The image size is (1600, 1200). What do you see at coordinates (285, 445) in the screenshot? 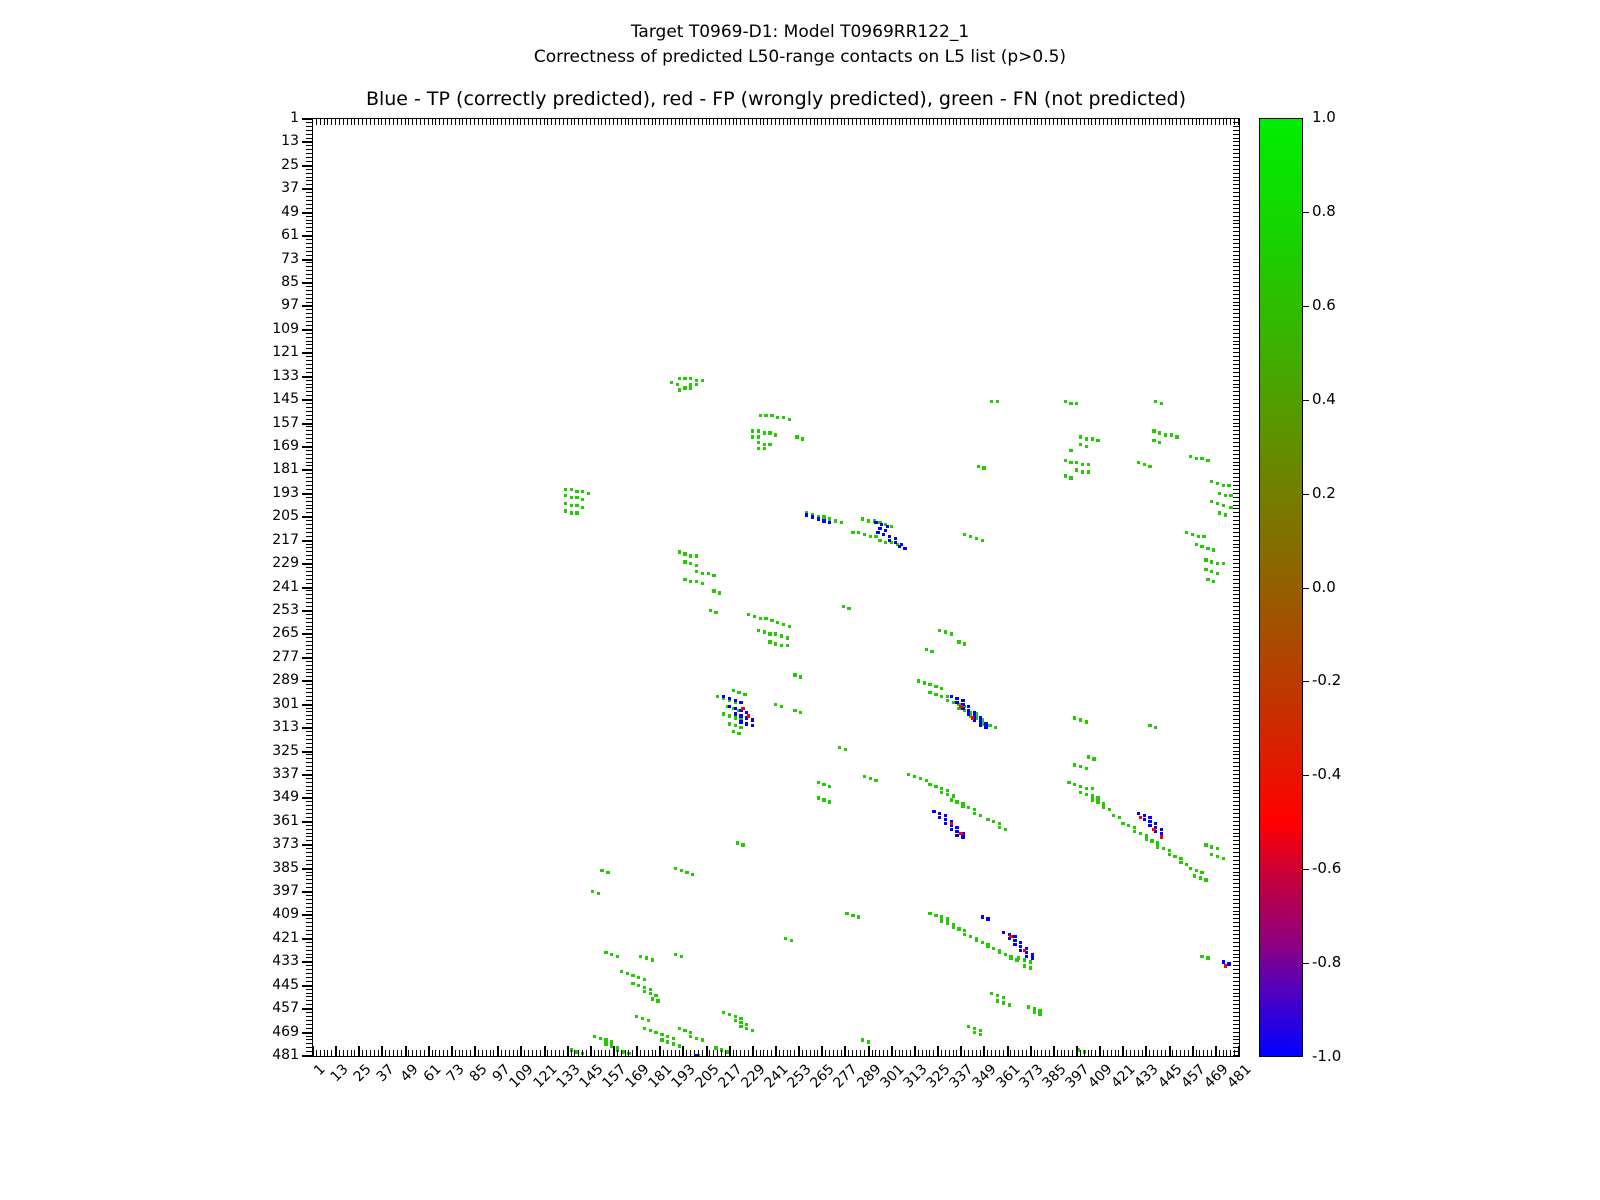
I see `y-tick-label: 169` at bounding box center [285, 445].